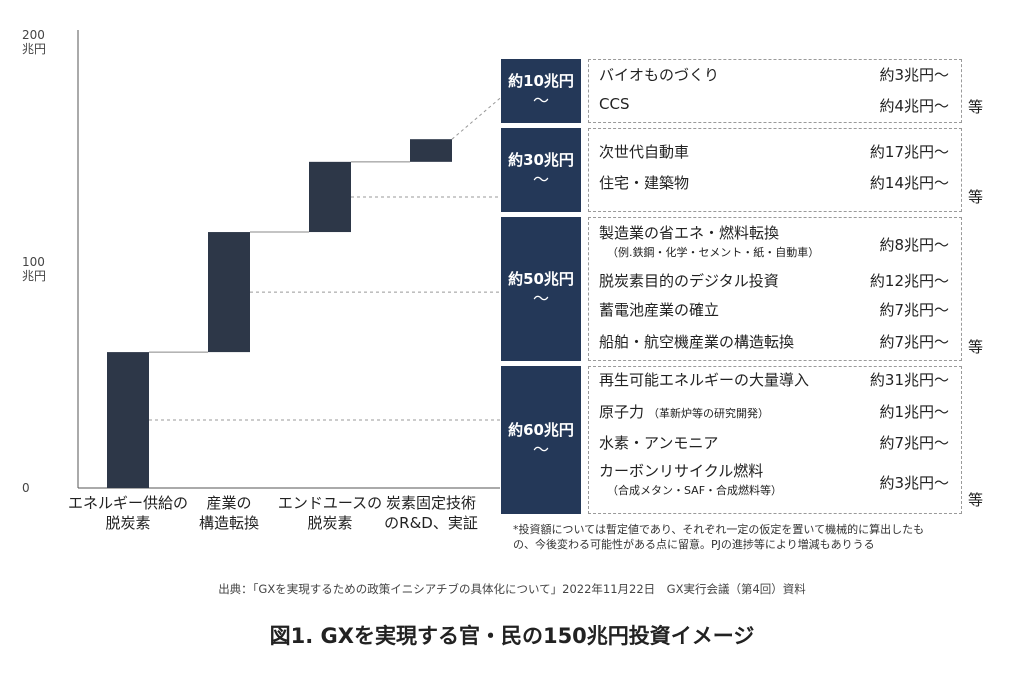 Image resolution: width=1024 pixels, height=675 pixels. I want to click on group-item-amount: 約1兆円～, so click(914, 412).